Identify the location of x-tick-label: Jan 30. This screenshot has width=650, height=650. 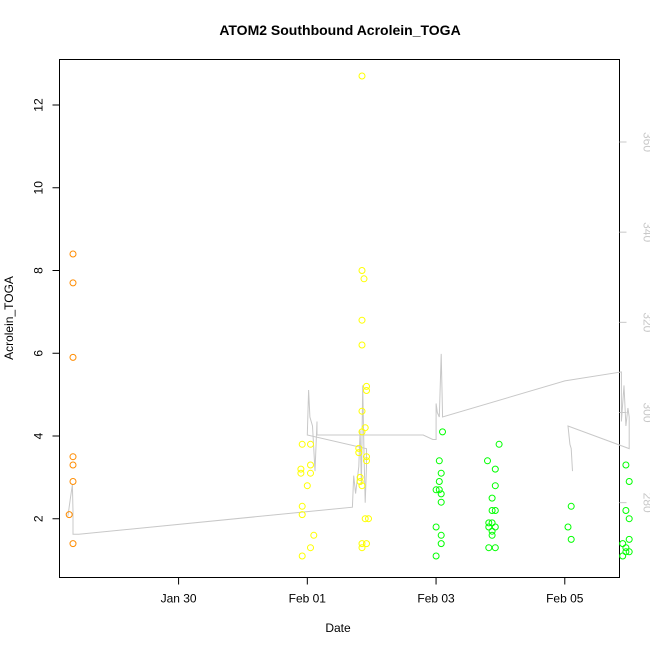
(179, 599).